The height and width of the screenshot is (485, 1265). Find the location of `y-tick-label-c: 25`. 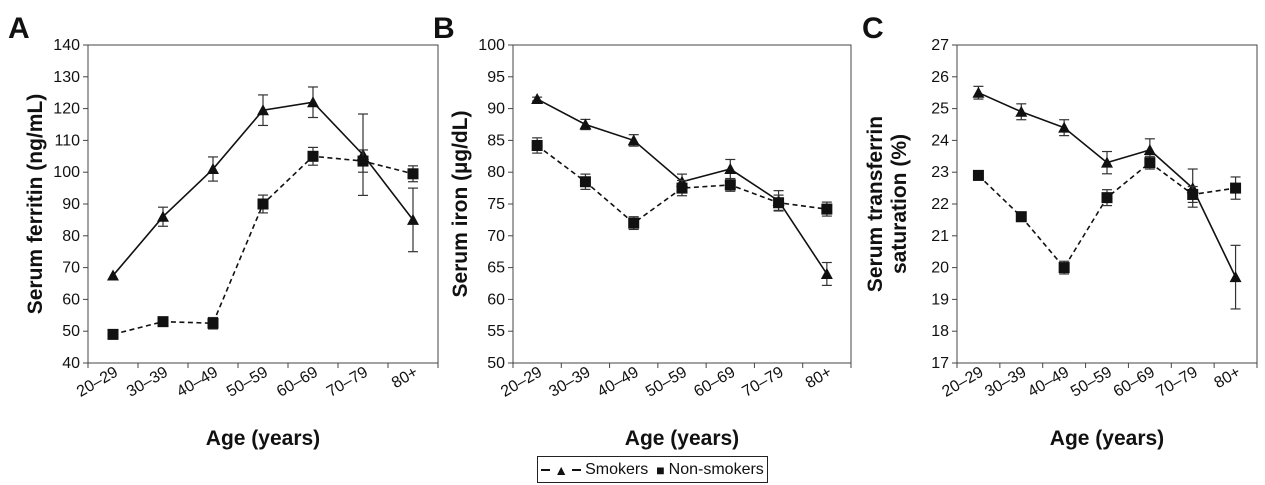

y-tick-label-c: 25 is located at coordinates (940, 109).